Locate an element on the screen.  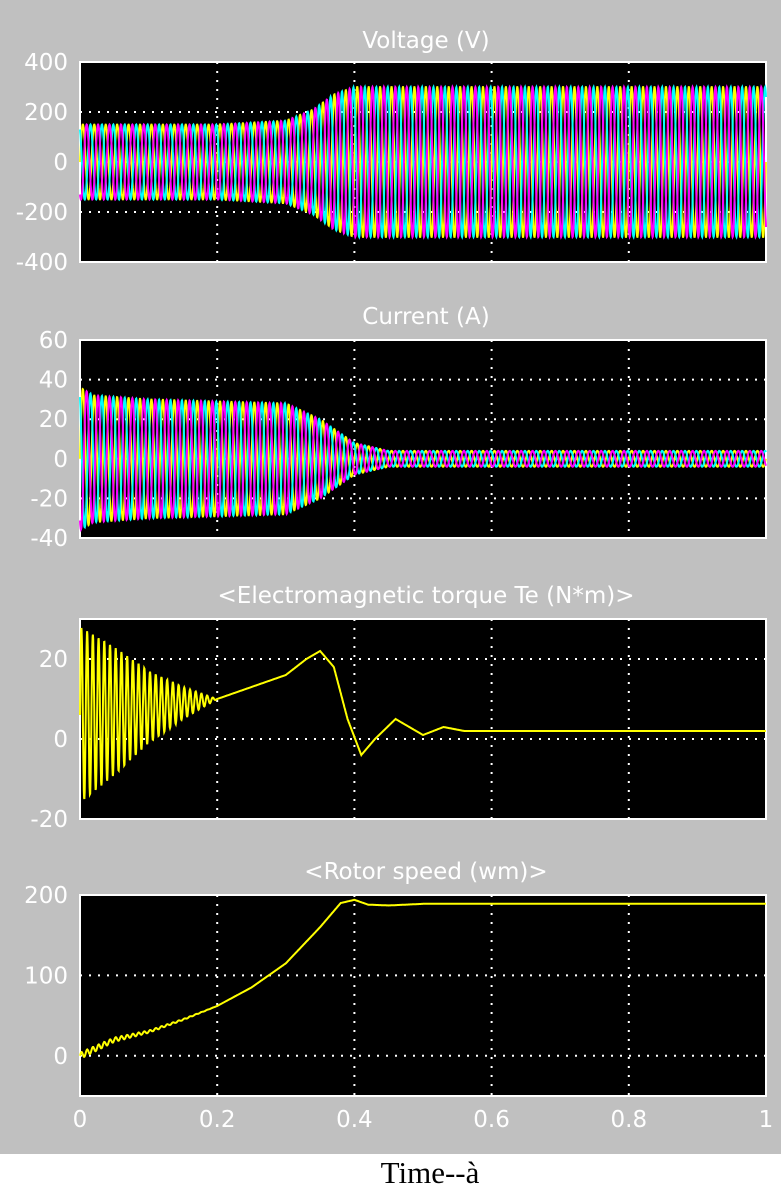
speed-grid is located at coordinates (423, 995).